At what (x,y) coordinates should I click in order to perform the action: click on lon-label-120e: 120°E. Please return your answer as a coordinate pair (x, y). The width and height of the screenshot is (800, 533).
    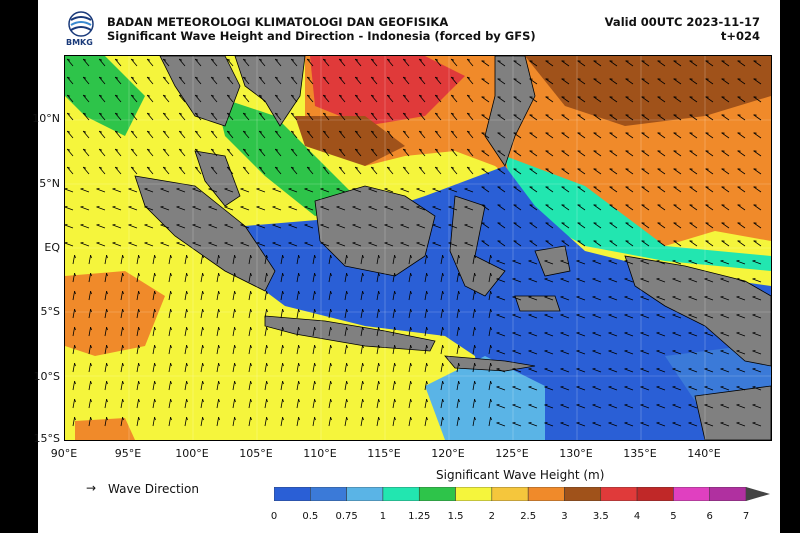
    Looking at the image, I should click on (448, 453).